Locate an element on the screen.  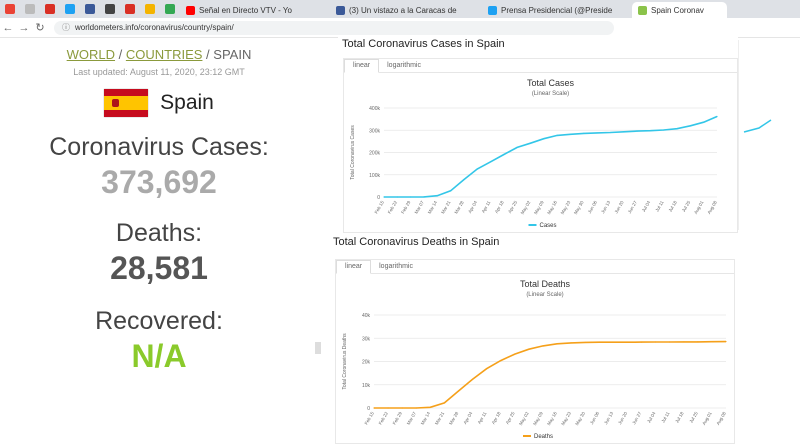
scroll-indicator is located at coordinates (318, 348).